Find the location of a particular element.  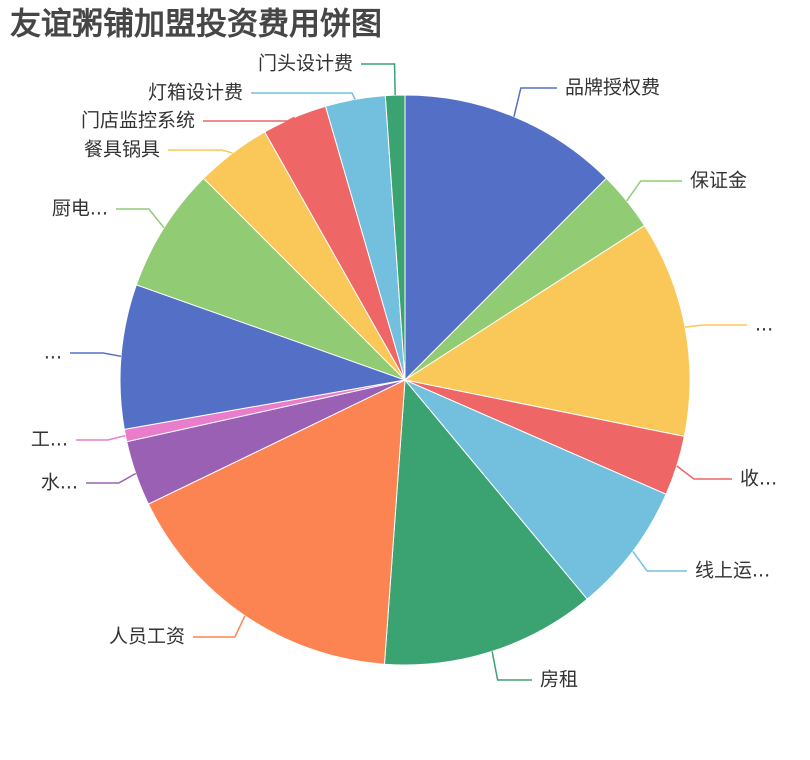

slice-label: 人员工资 is located at coordinates (147, 637).